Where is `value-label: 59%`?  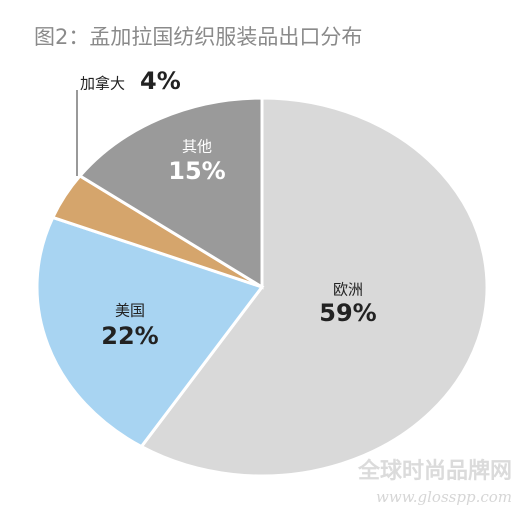 value-label: 59% is located at coordinates (347, 313).